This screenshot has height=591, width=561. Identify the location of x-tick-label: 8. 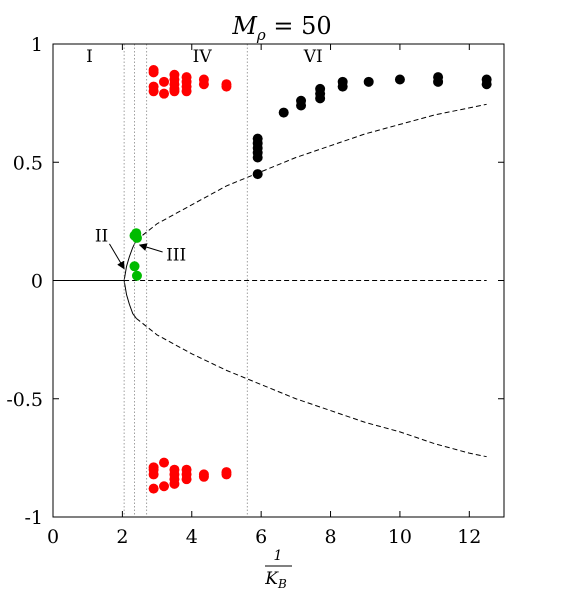
(330, 537).